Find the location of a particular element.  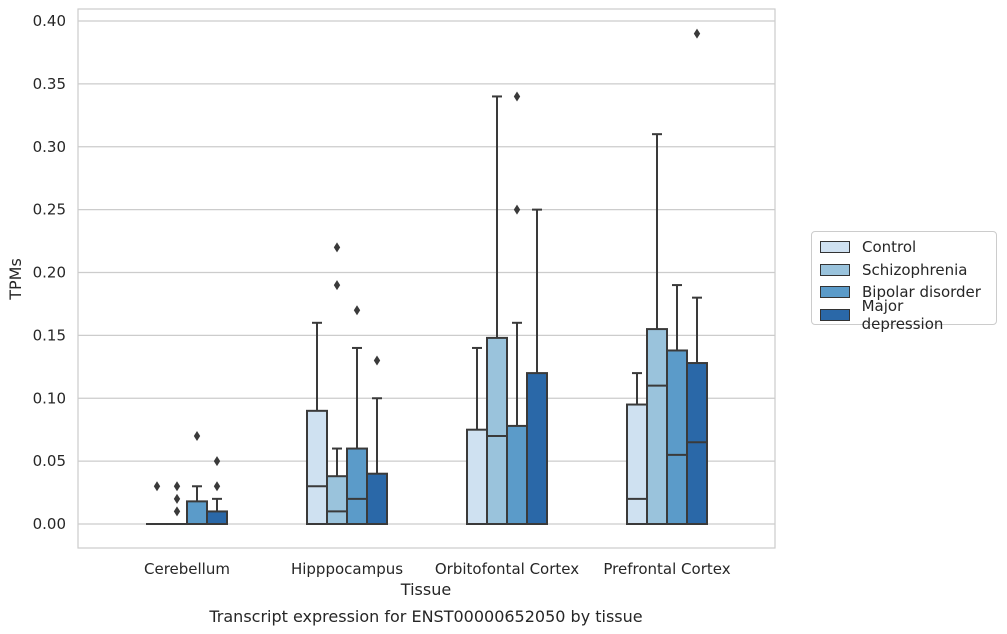

legend-label: Control is located at coordinates (889, 247).